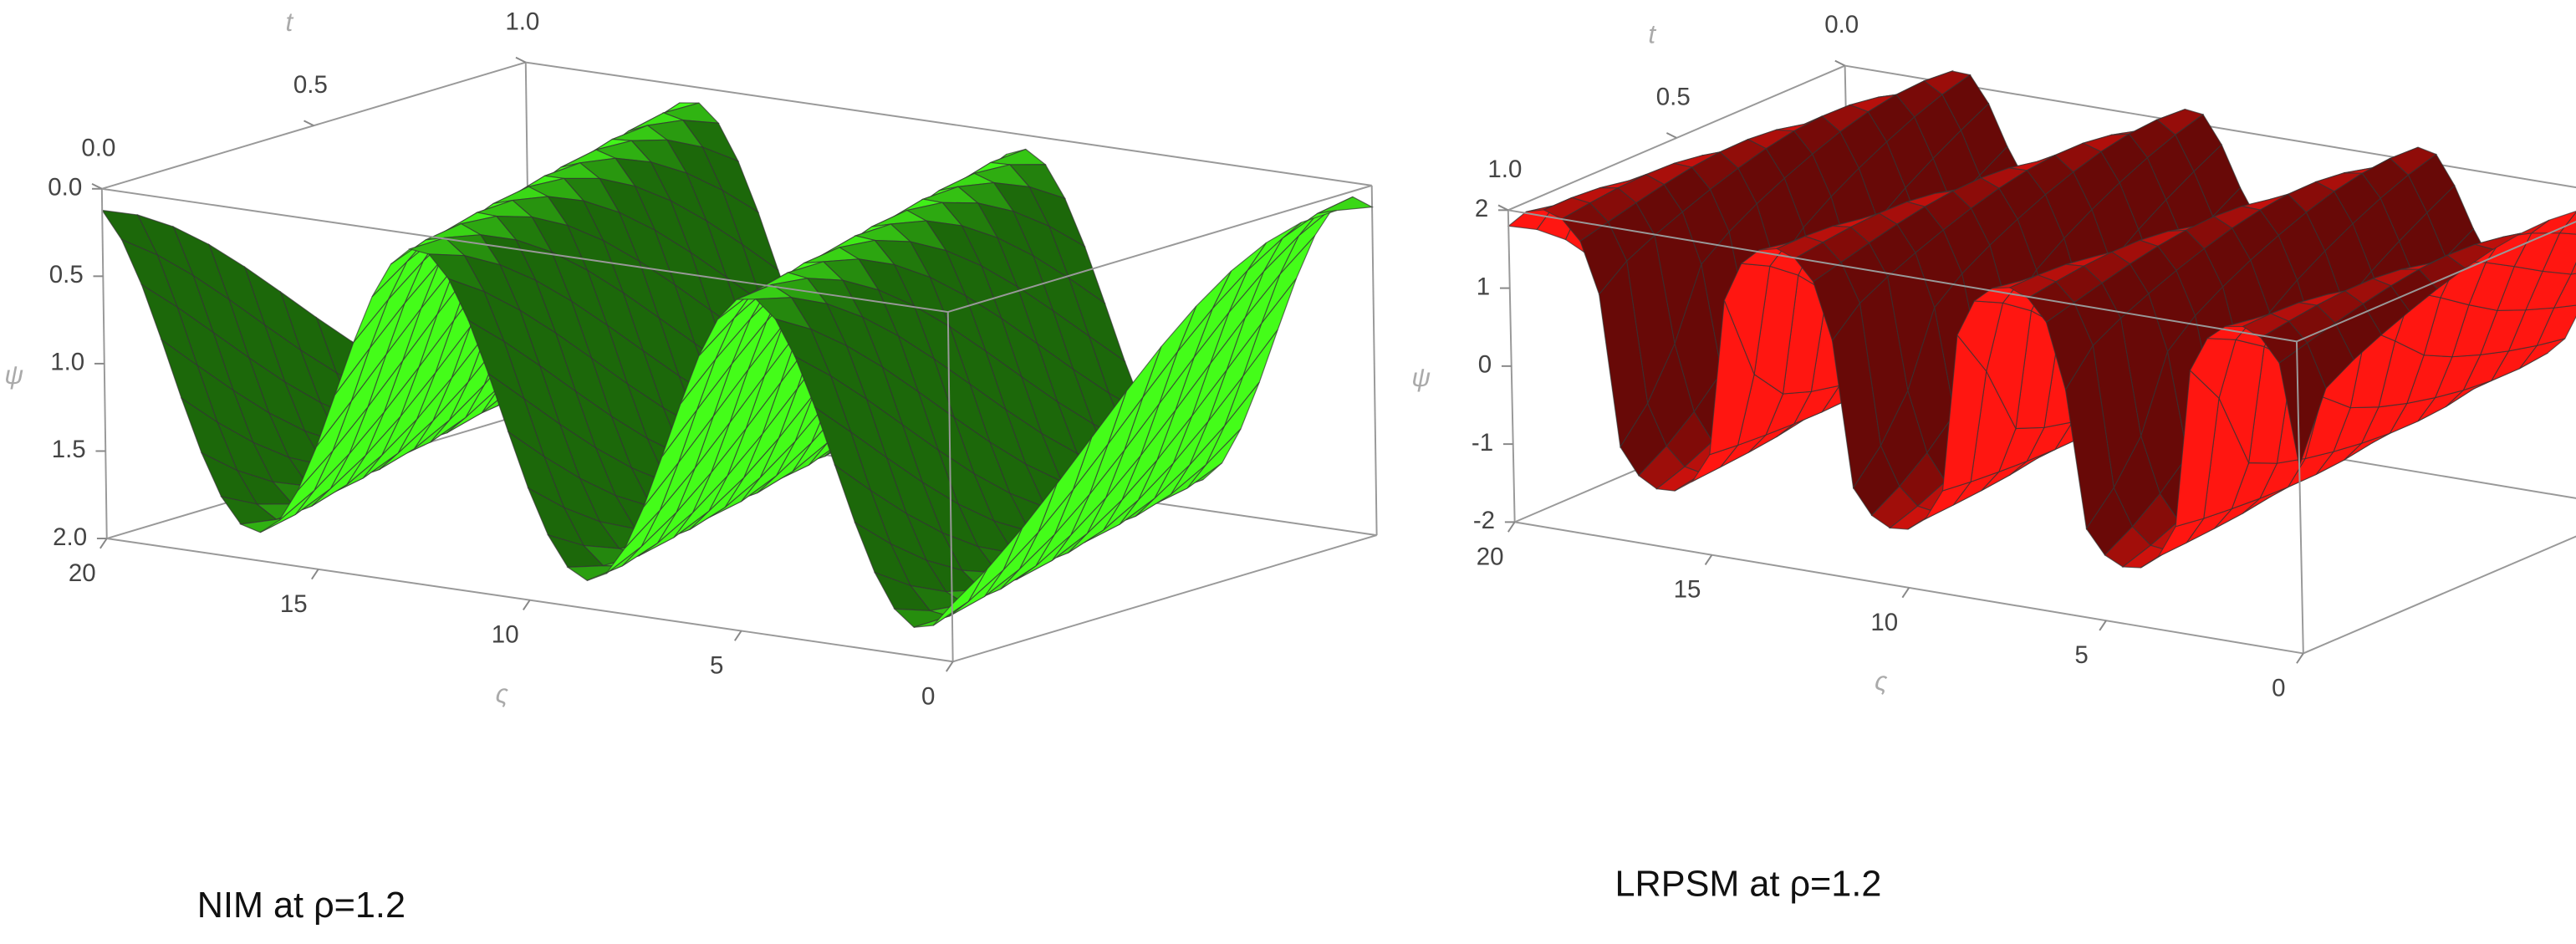 This screenshot has height=944, width=2576. Describe the element at coordinates (69, 449) in the screenshot. I see `z-tick-label: 1.5` at that location.